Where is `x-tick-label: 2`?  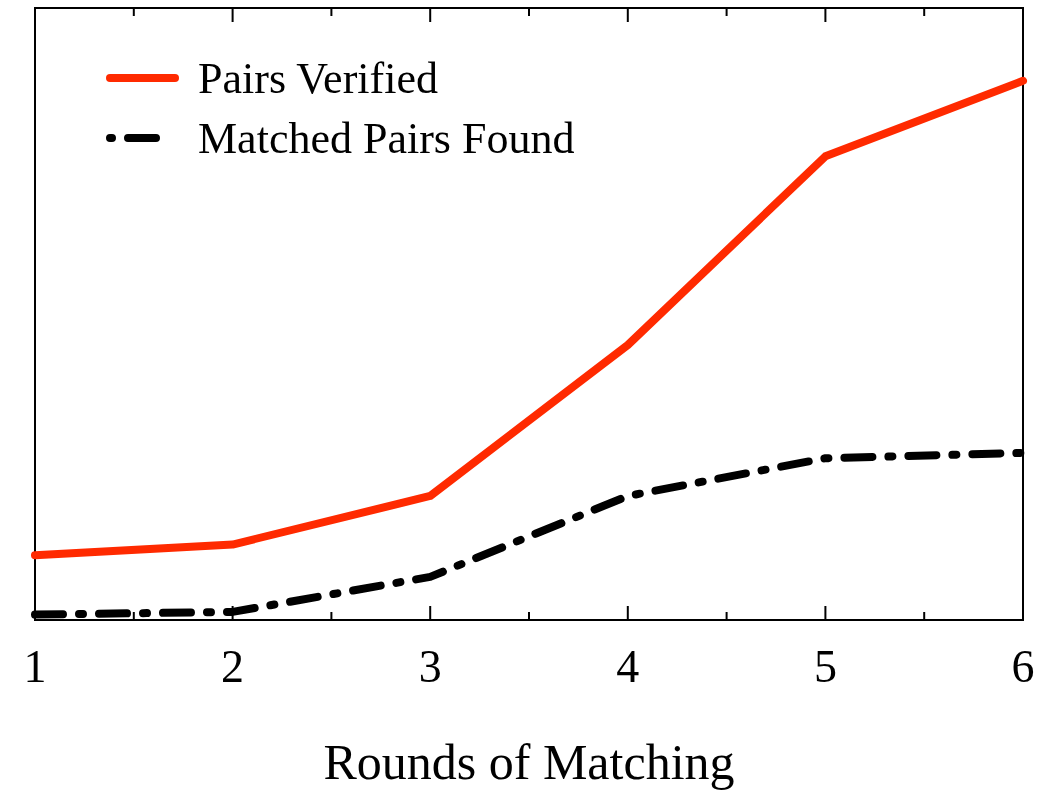
x-tick-label: 2 is located at coordinates (233, 666).